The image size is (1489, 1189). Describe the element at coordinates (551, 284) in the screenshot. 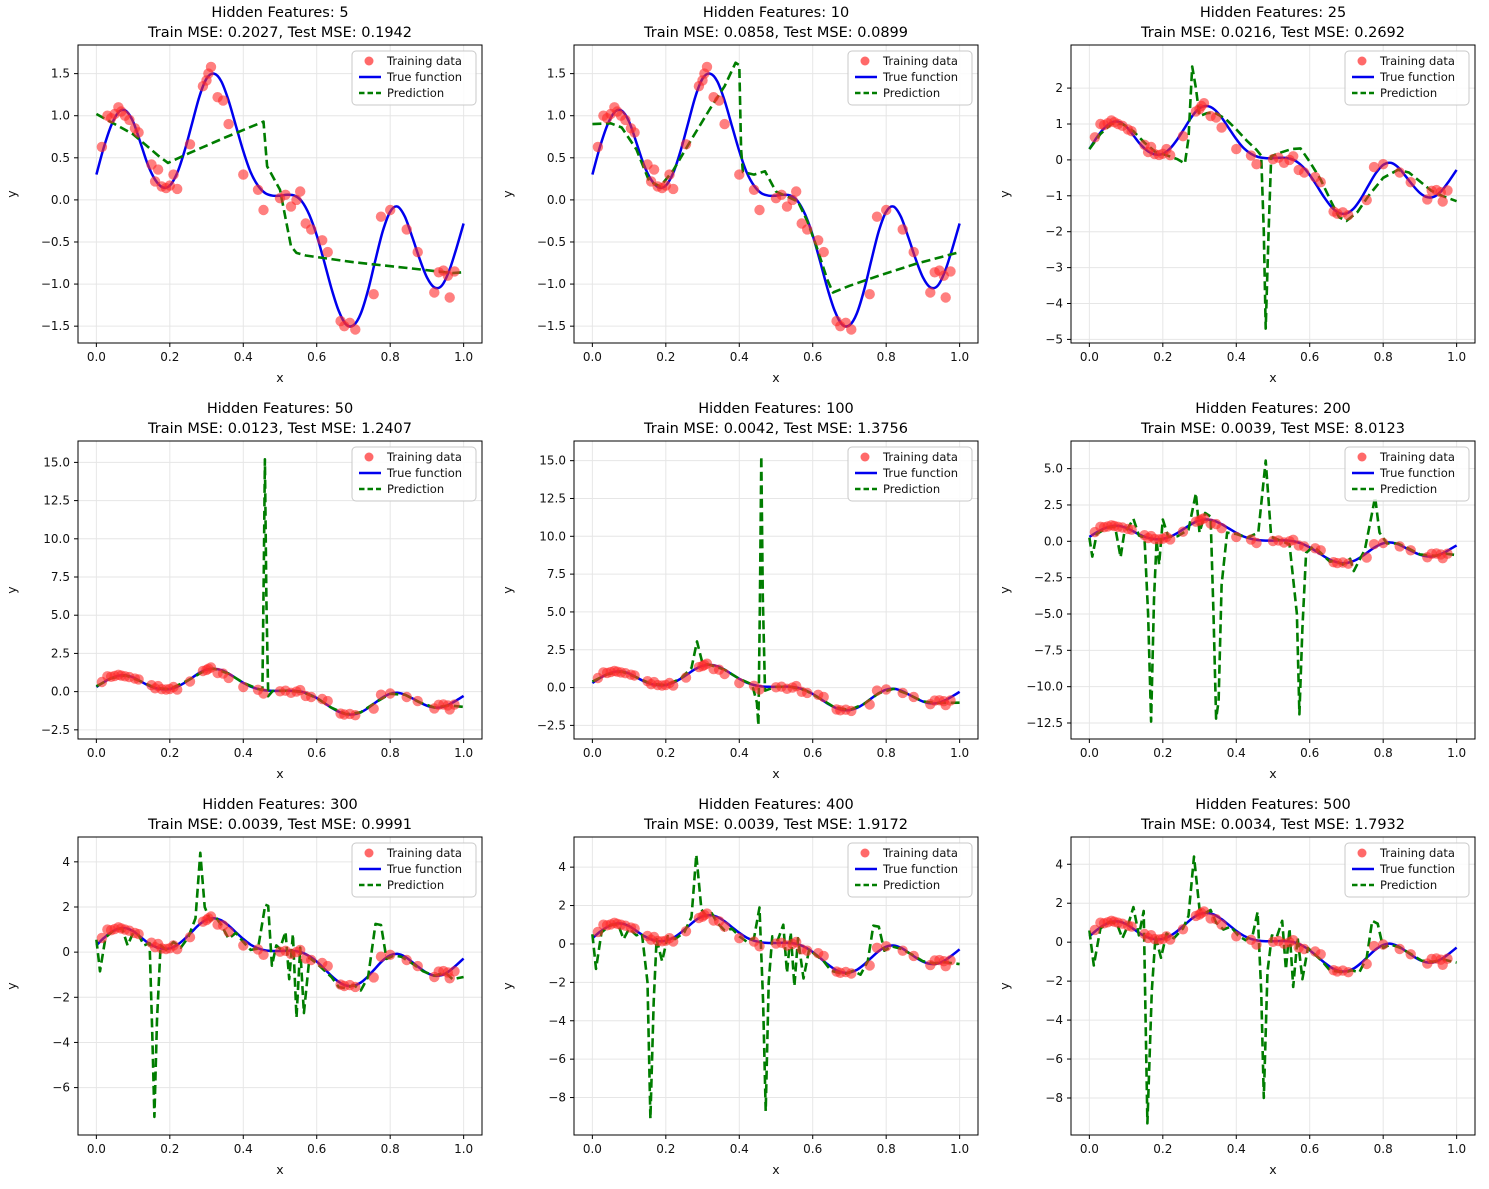

I see `svg-text: −1.0` at that location.